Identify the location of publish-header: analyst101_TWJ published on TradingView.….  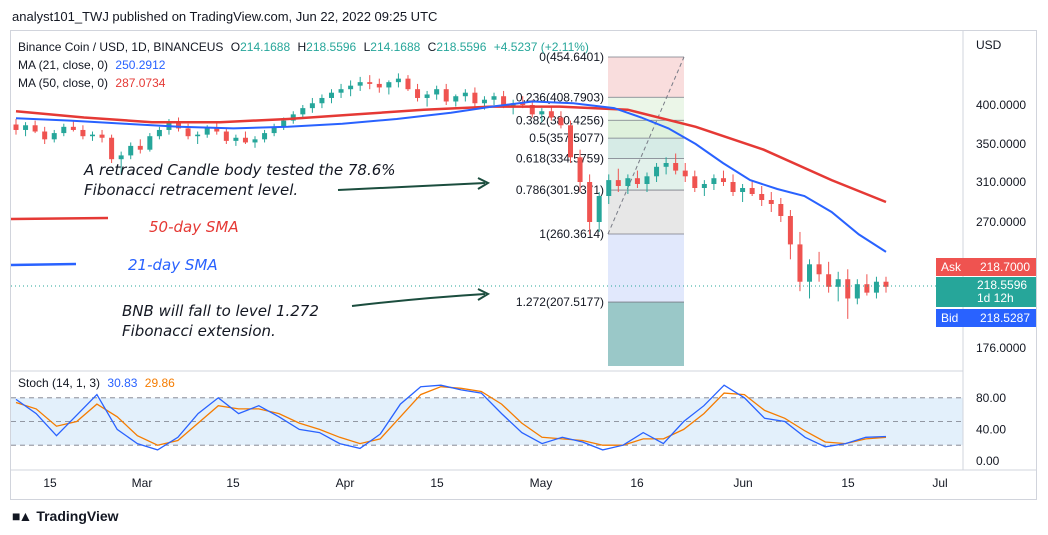
(225, 16).